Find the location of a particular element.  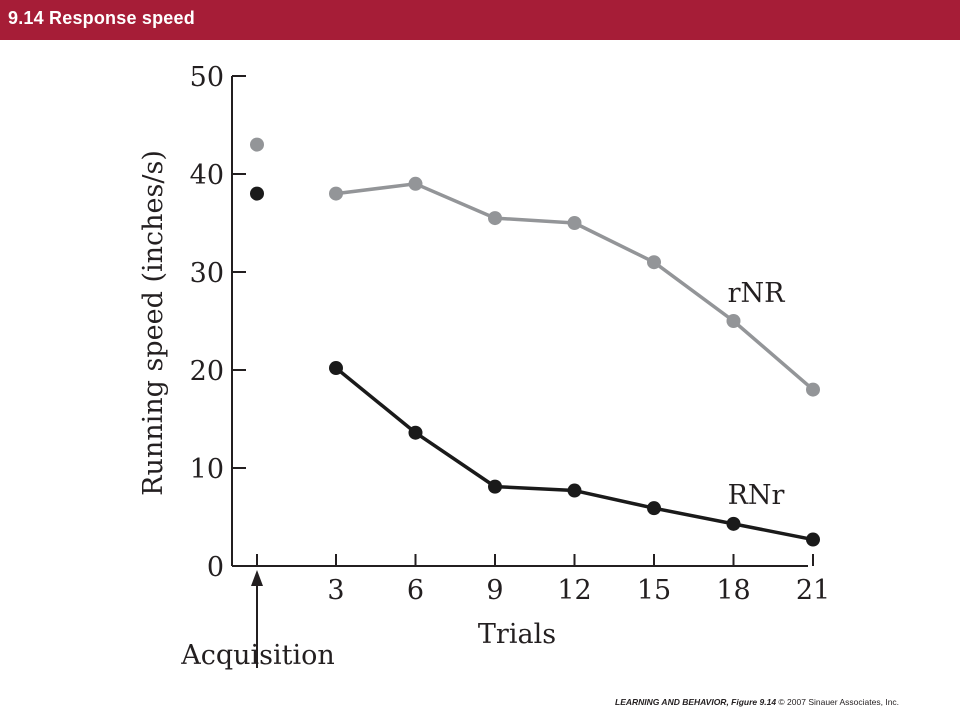

y-tick-label: 0 is located at coordinates (215, 567).